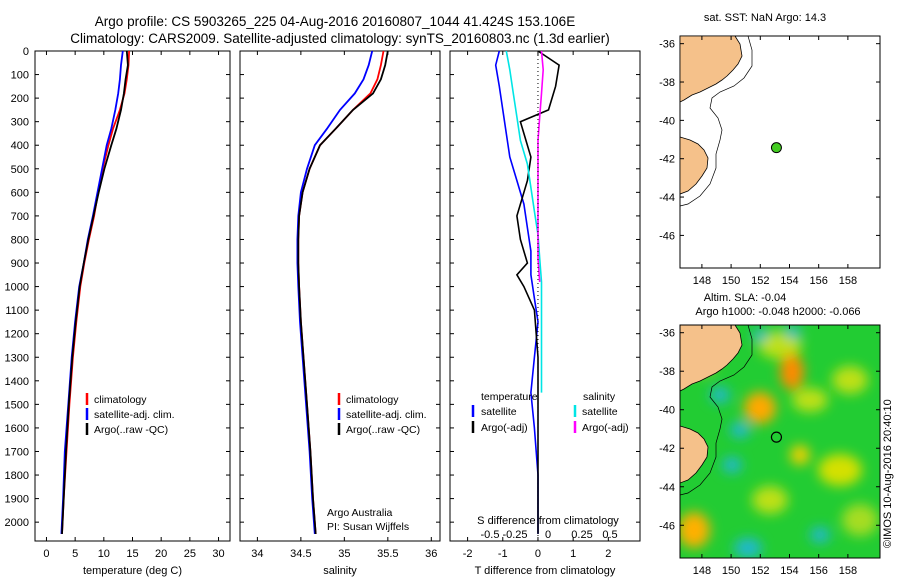 The image size is (900, 580). I want to click on sst-map-isobath, so click(716, 121).